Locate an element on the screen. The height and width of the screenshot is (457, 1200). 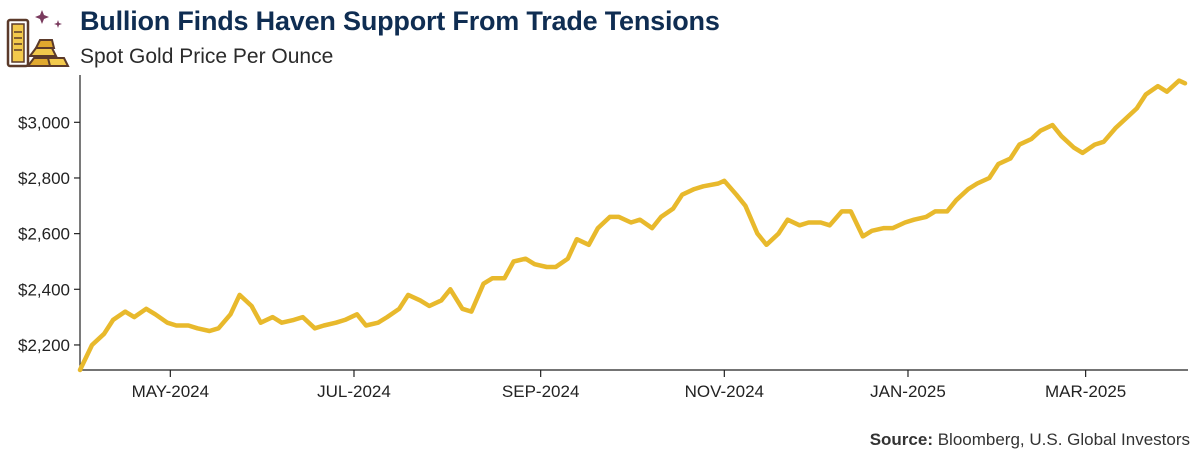
y-tick-label: $2,400 is located at coordinates (44, 289).